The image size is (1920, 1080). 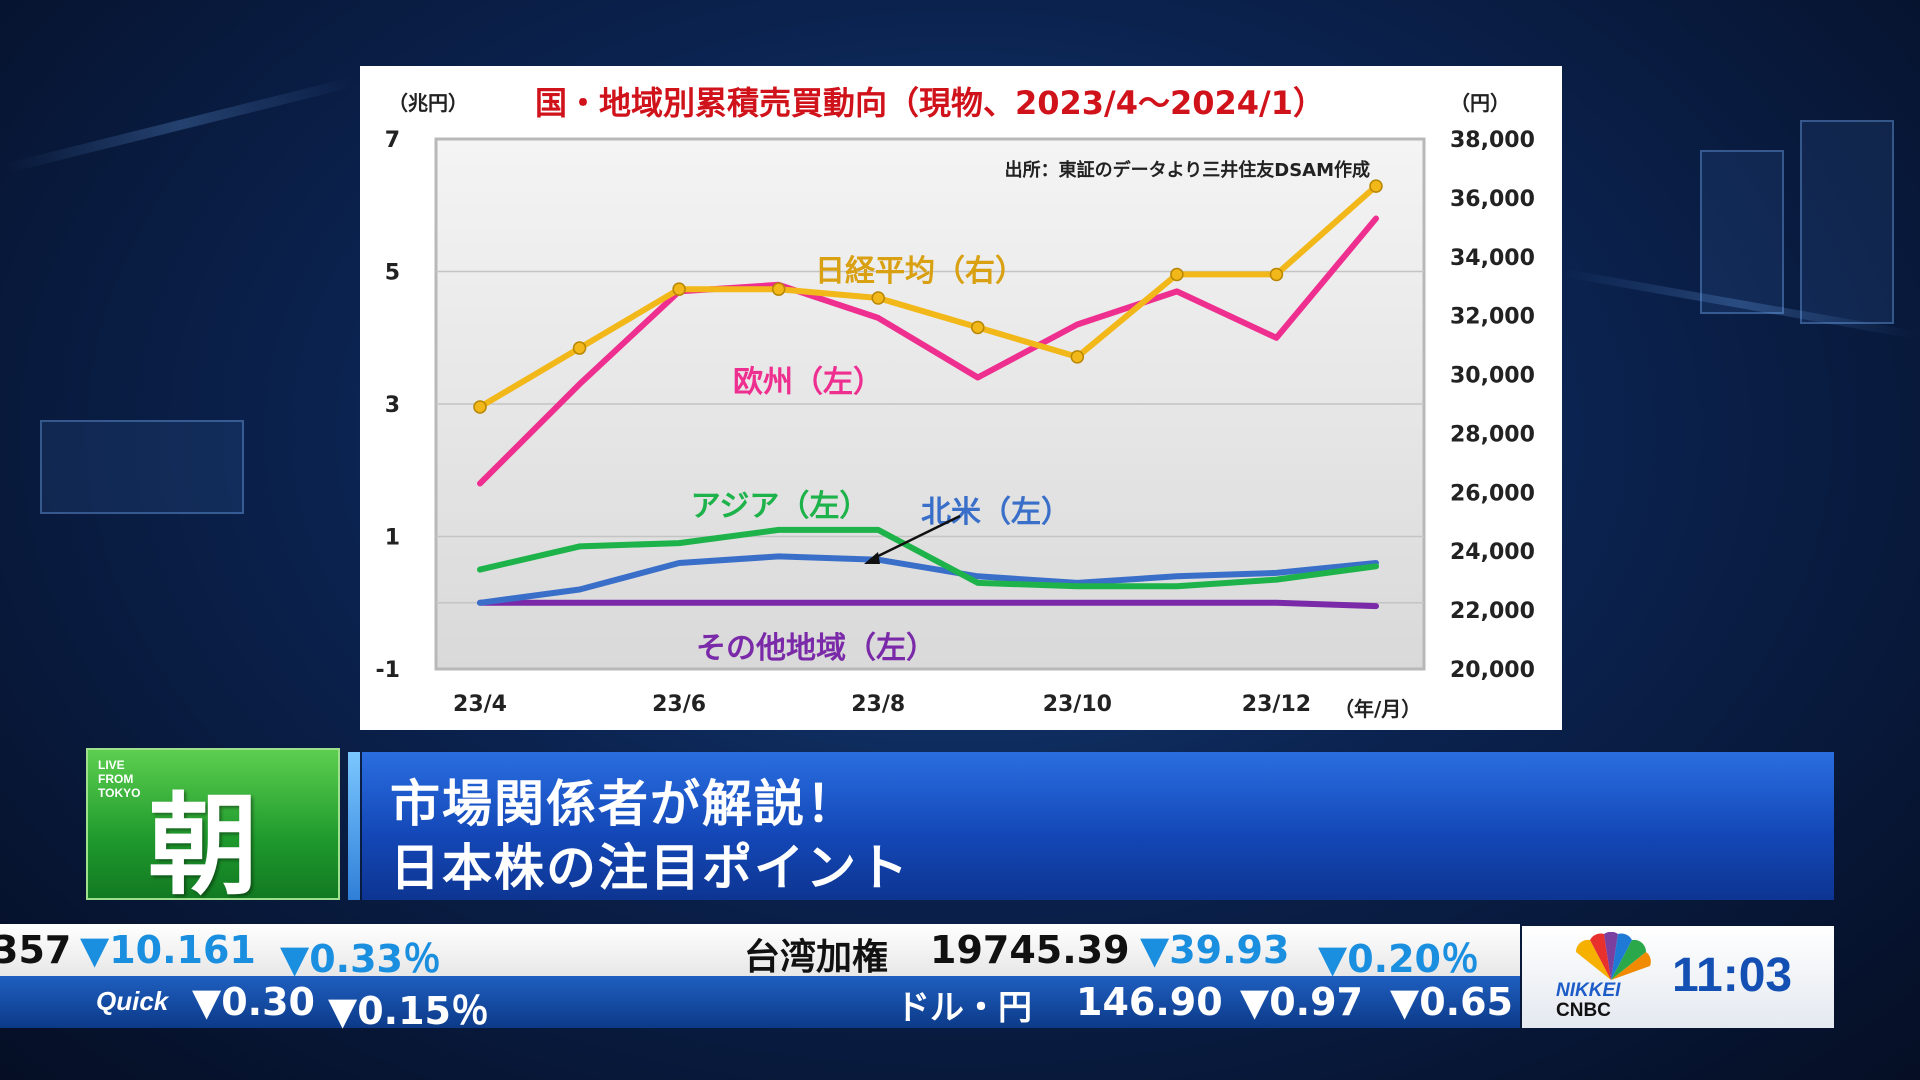 What do you see at coordinates (168, 950) in the screenshot?
I see `ticker-item: ▼10.161` at bounding box center [168, 950].